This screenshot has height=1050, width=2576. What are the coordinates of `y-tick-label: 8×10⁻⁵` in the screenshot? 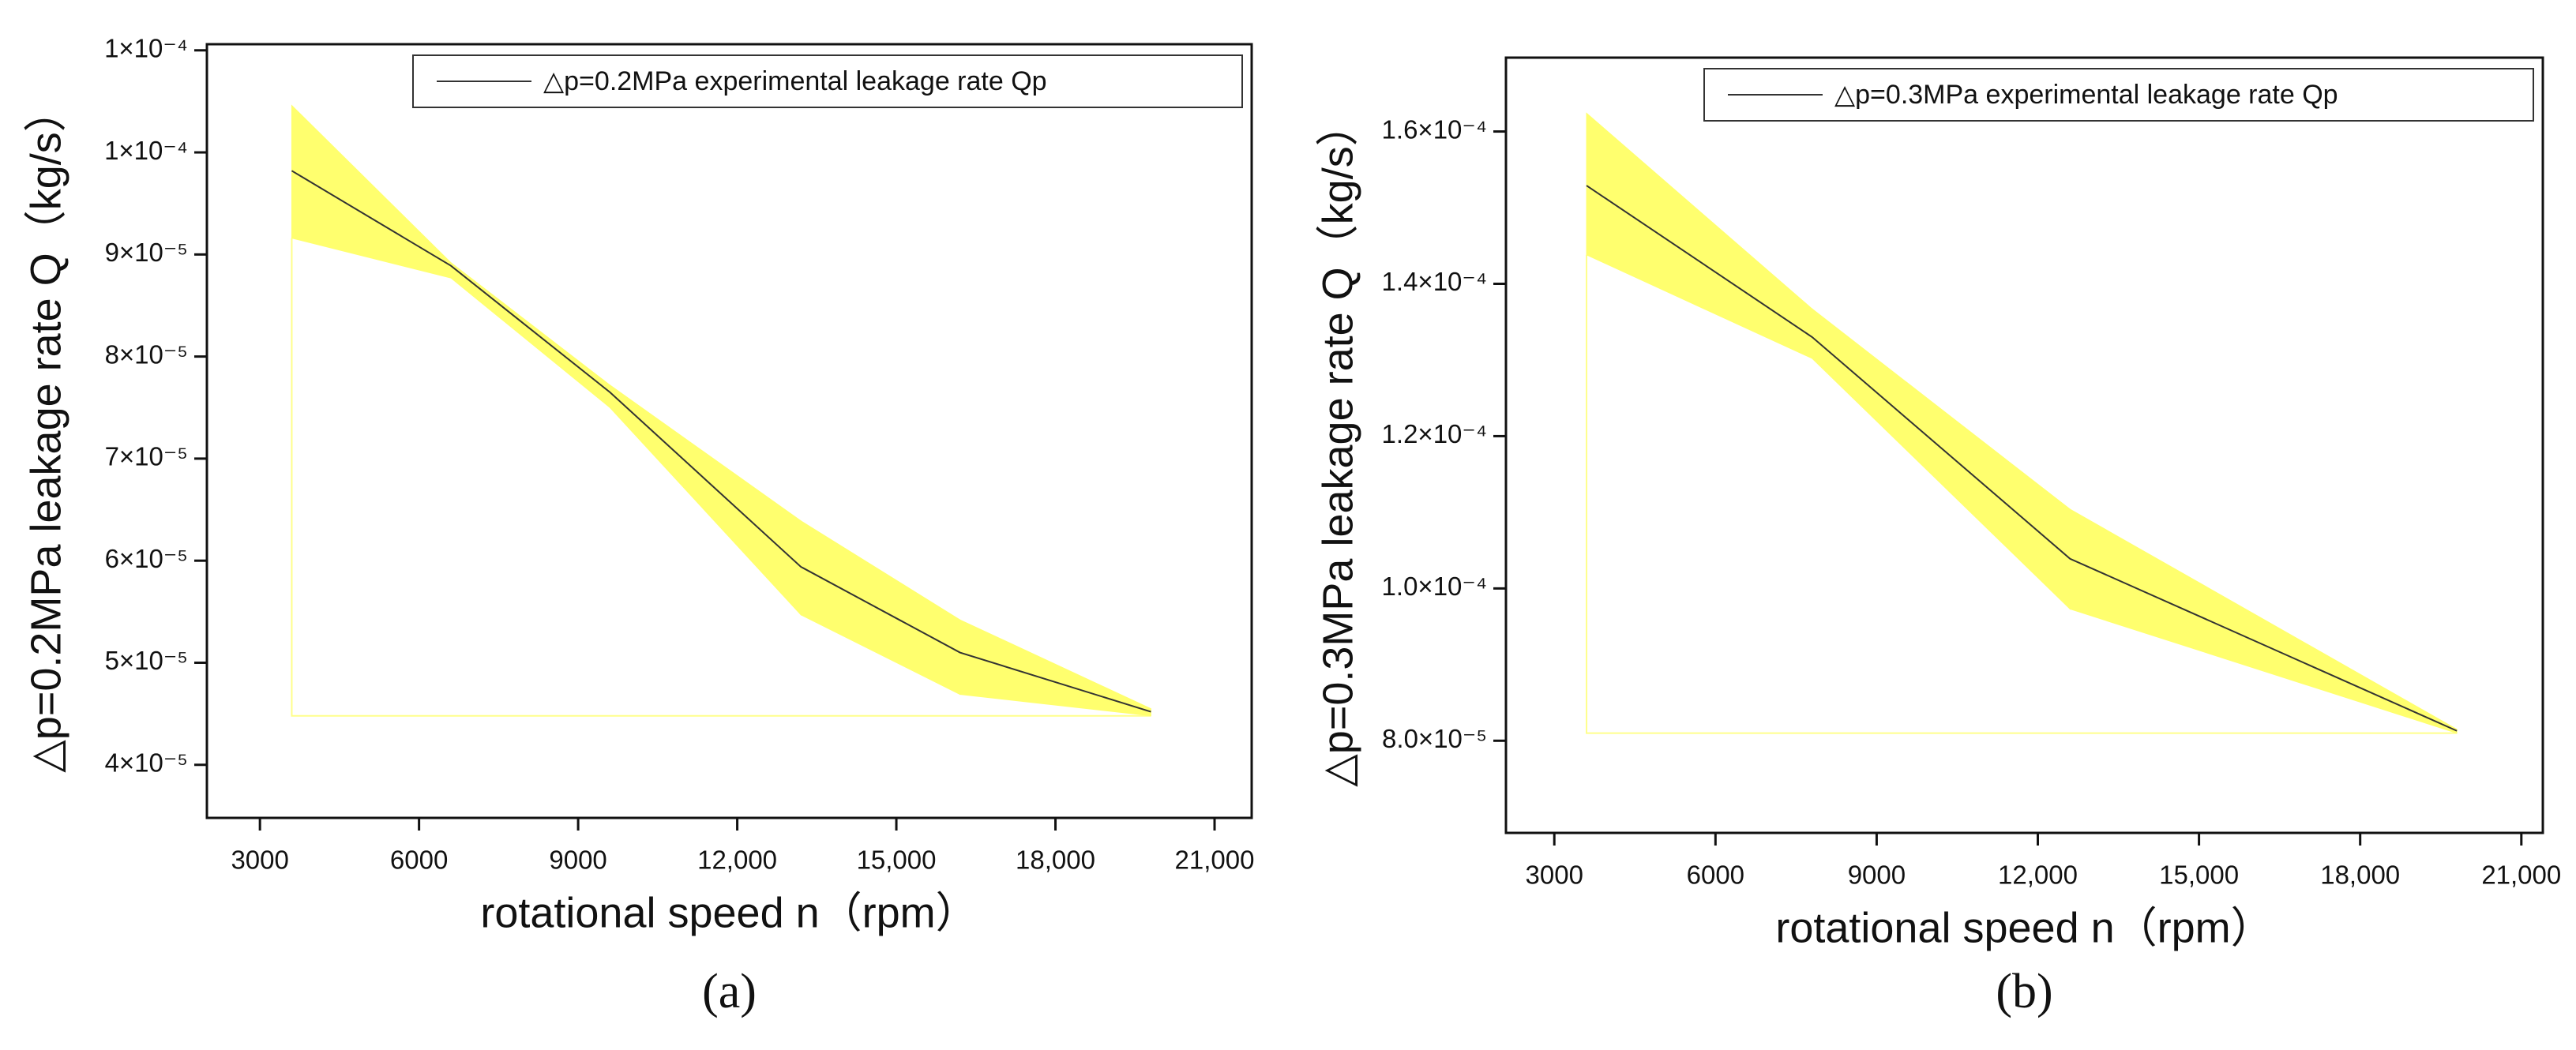 It's located at (146, 354).